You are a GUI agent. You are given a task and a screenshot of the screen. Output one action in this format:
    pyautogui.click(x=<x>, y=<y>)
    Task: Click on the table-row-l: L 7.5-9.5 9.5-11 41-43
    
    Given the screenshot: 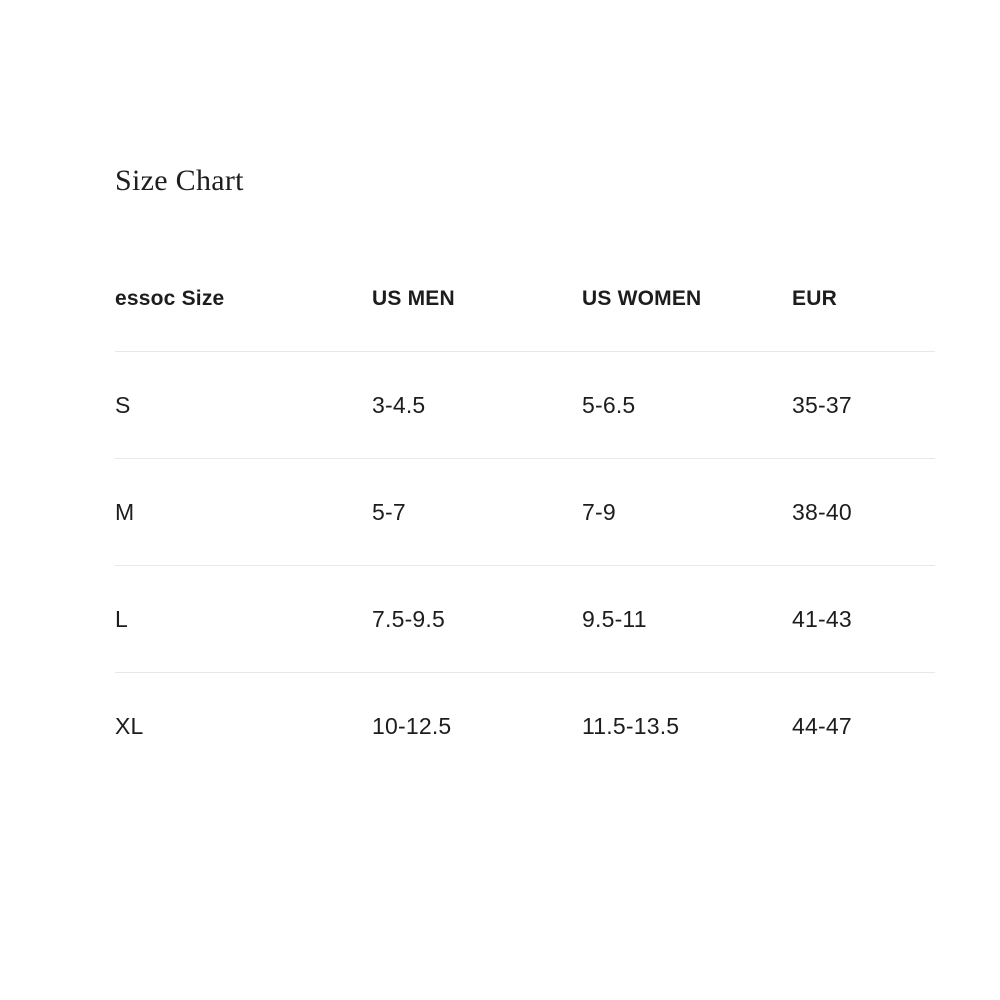 What is the action you would take?
    pyautogui.click(x=525, y=619)
    